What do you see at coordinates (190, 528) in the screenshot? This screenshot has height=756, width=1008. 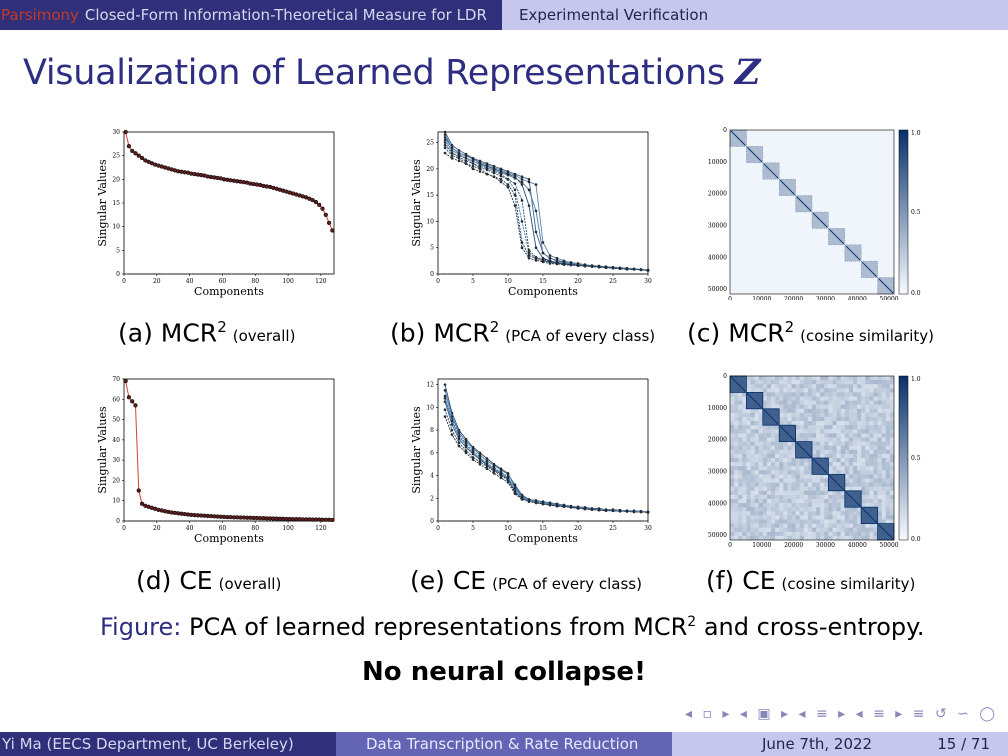 I see `x-tick-label: 40` at bounding box center [190, 528].